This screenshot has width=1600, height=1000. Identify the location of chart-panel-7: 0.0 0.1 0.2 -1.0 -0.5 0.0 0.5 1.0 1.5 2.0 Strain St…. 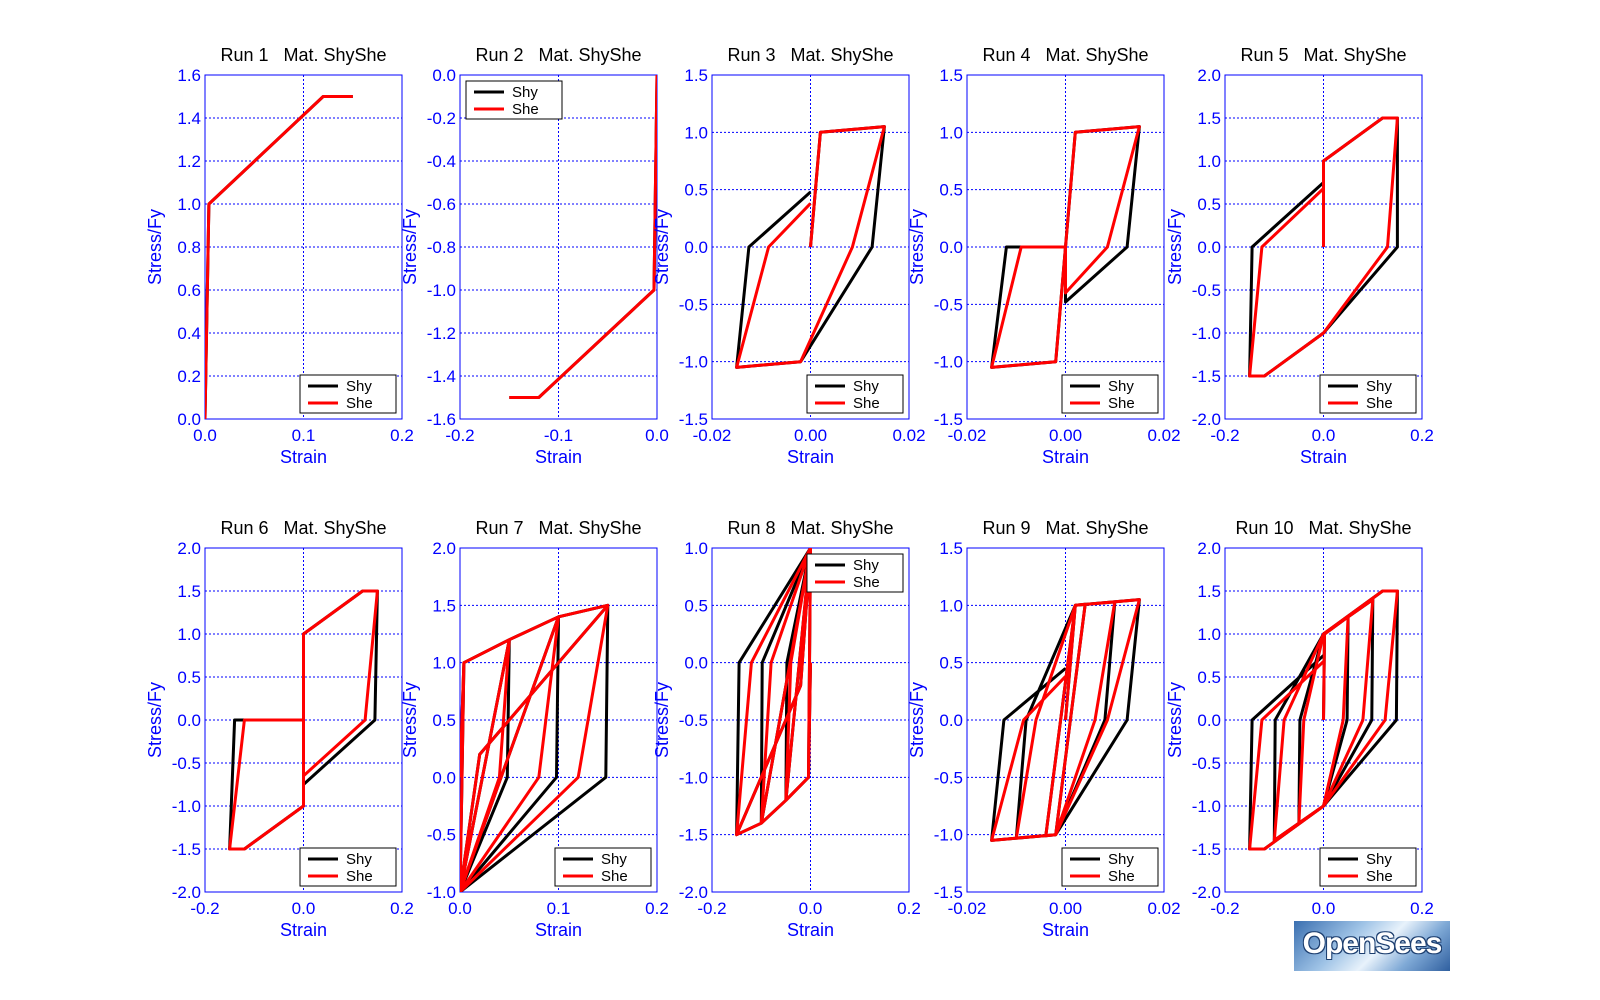
(534, 729).